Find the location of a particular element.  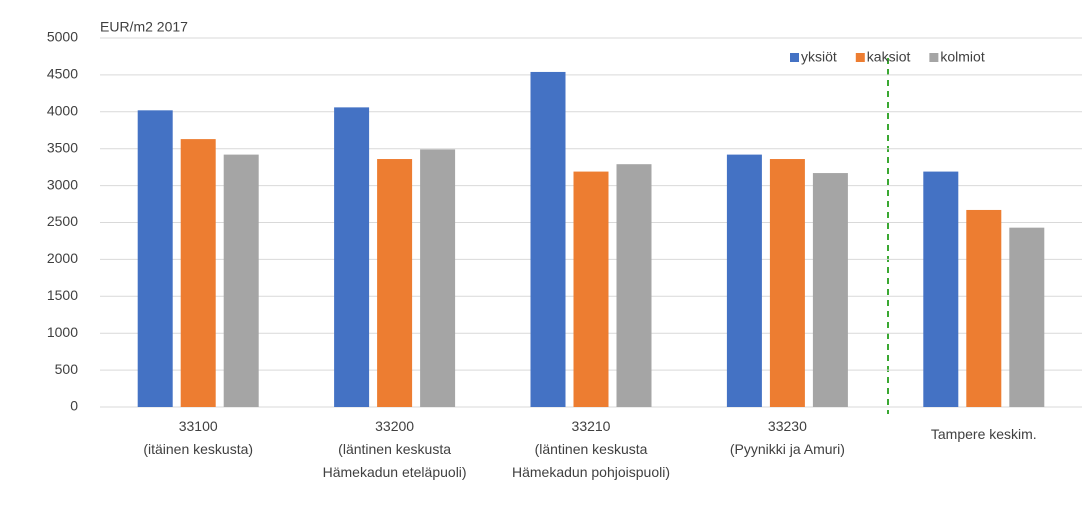

x-tick-label-line: Hämekadun eteläpuoli) is located at coordinates (395, 472).